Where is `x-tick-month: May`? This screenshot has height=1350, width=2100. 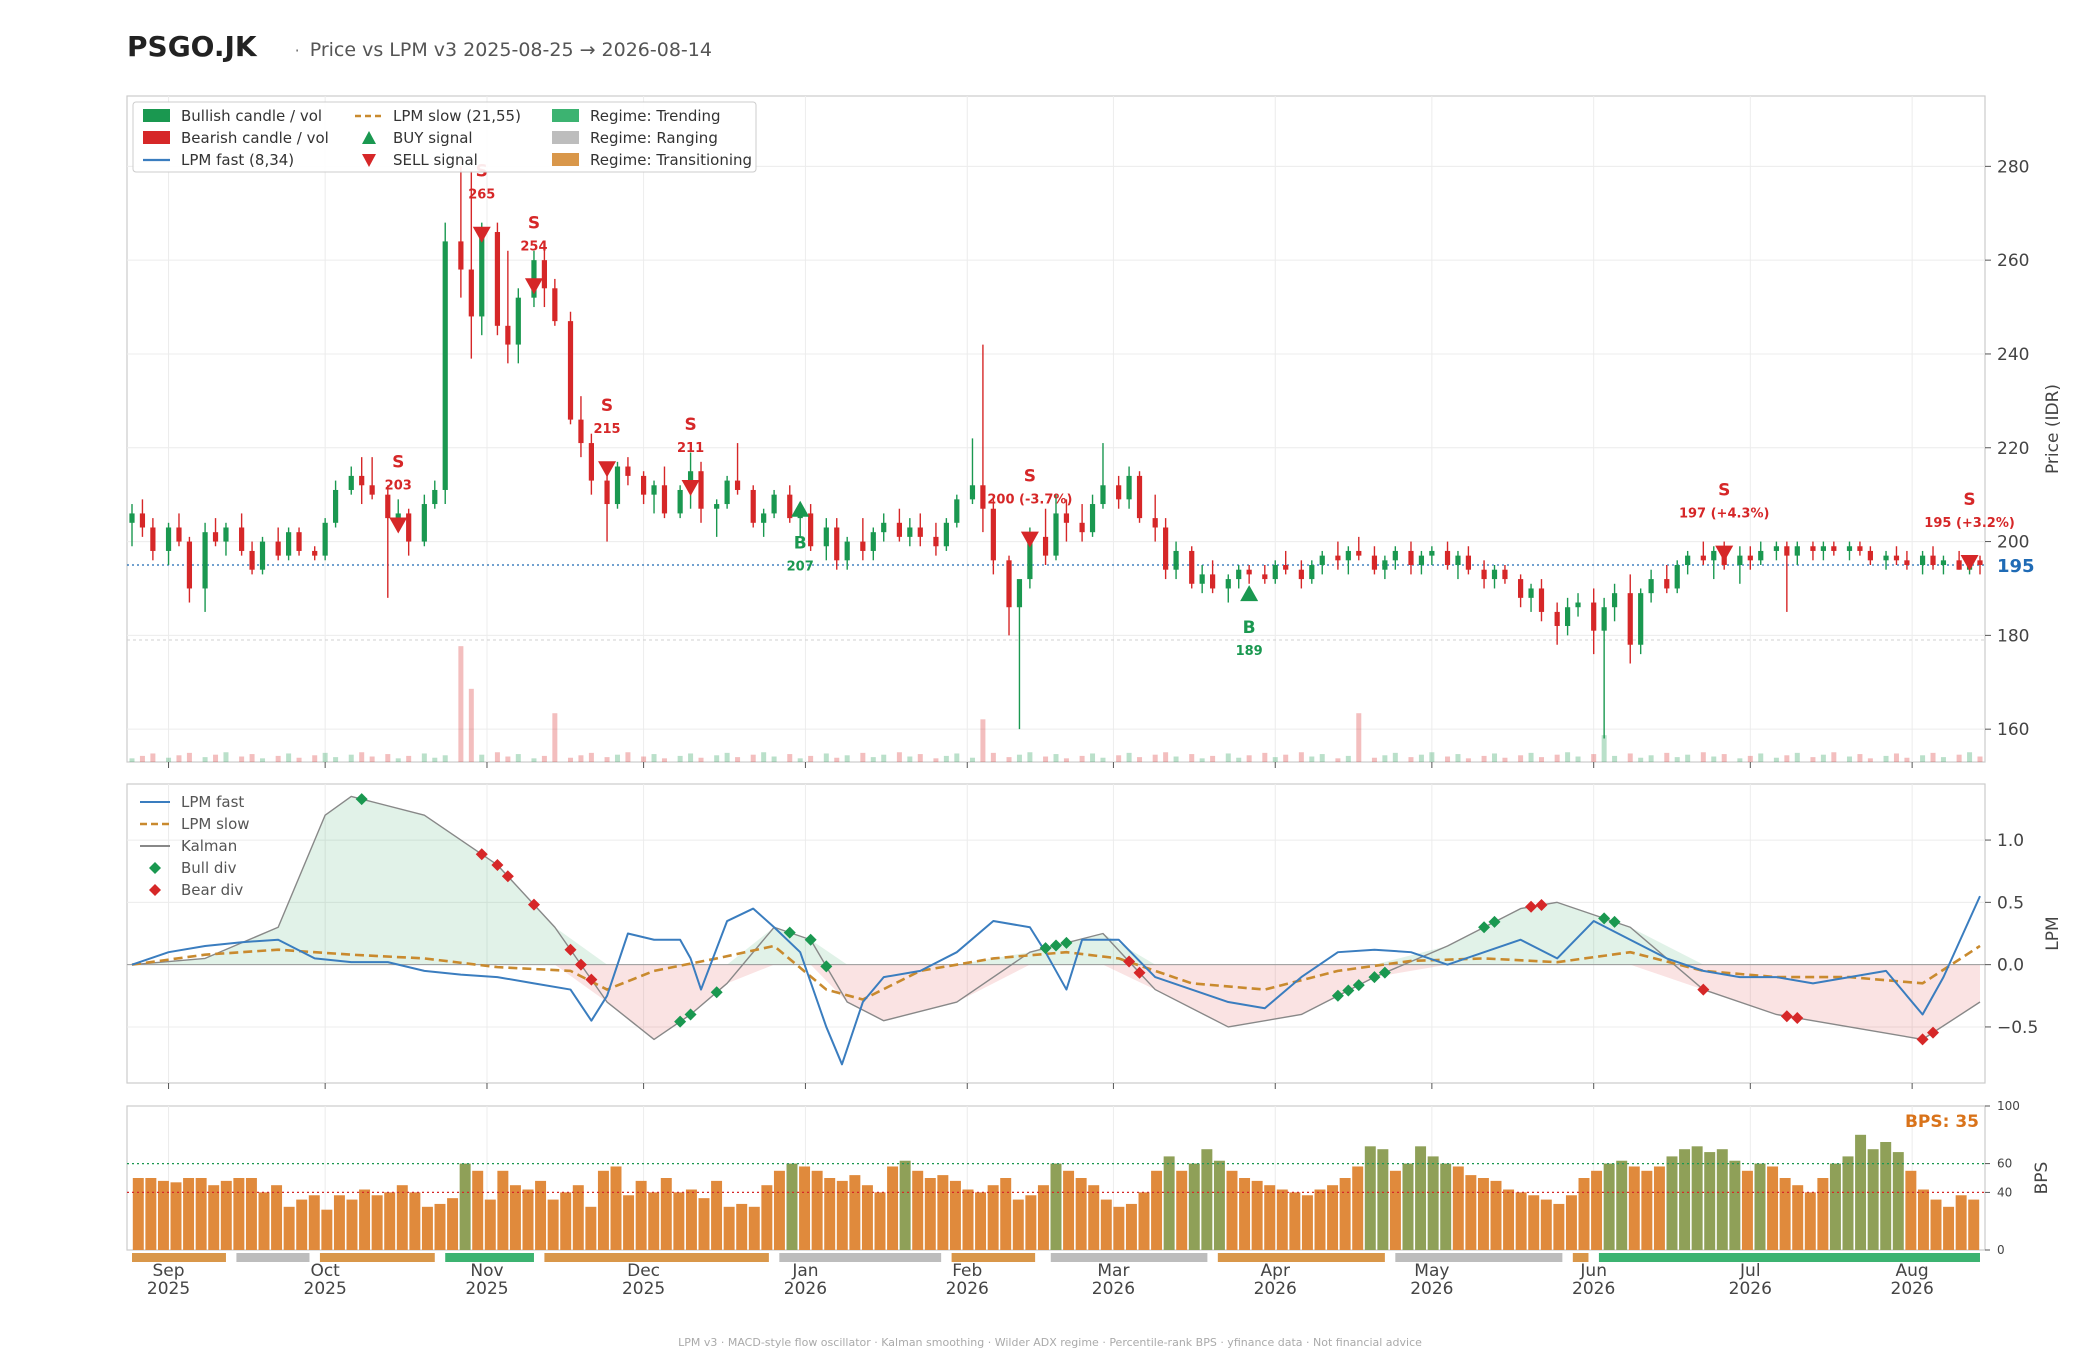 x-tick-month: May is located at coordinates (1431, 1271).